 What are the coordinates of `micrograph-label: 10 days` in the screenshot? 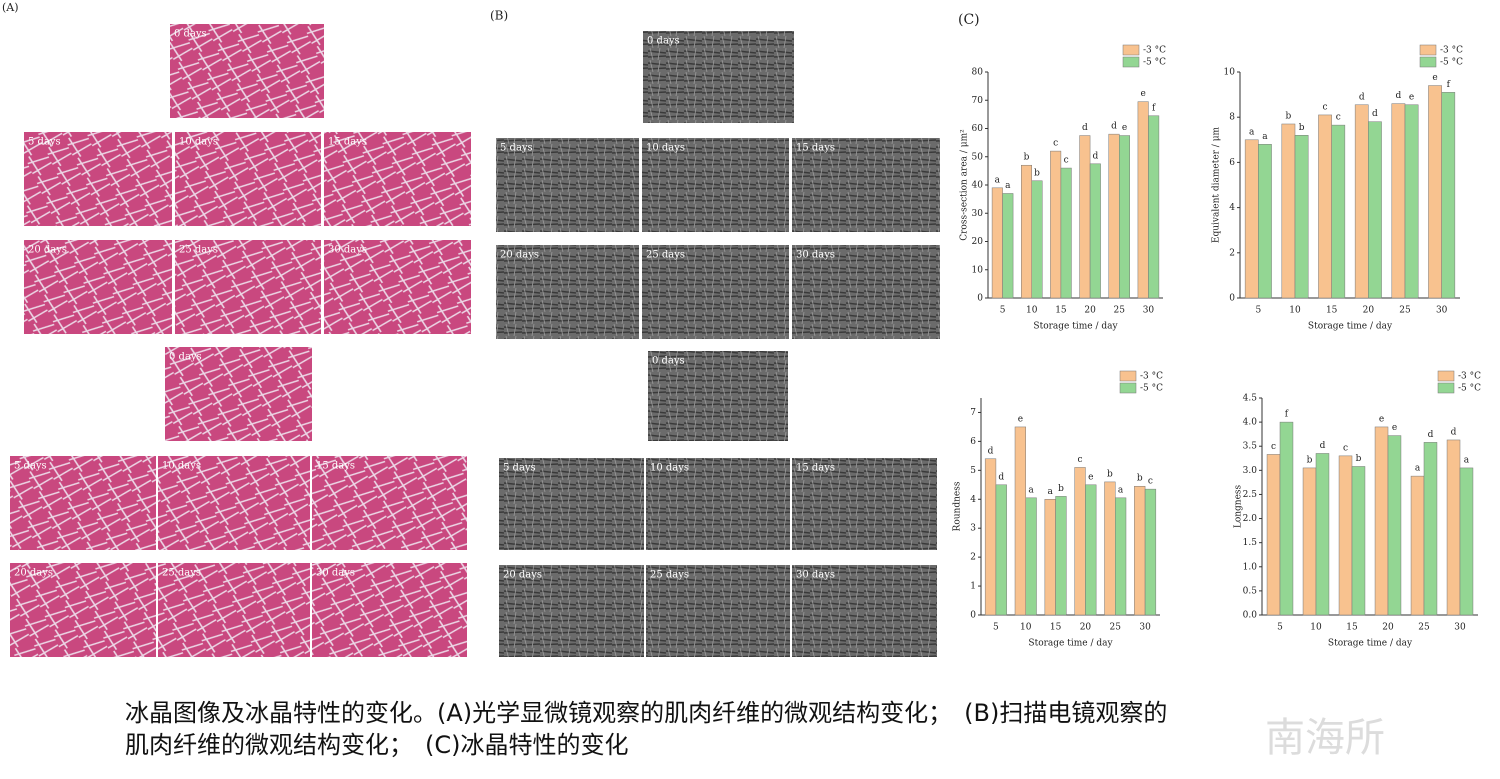 It's located at (665, 148).